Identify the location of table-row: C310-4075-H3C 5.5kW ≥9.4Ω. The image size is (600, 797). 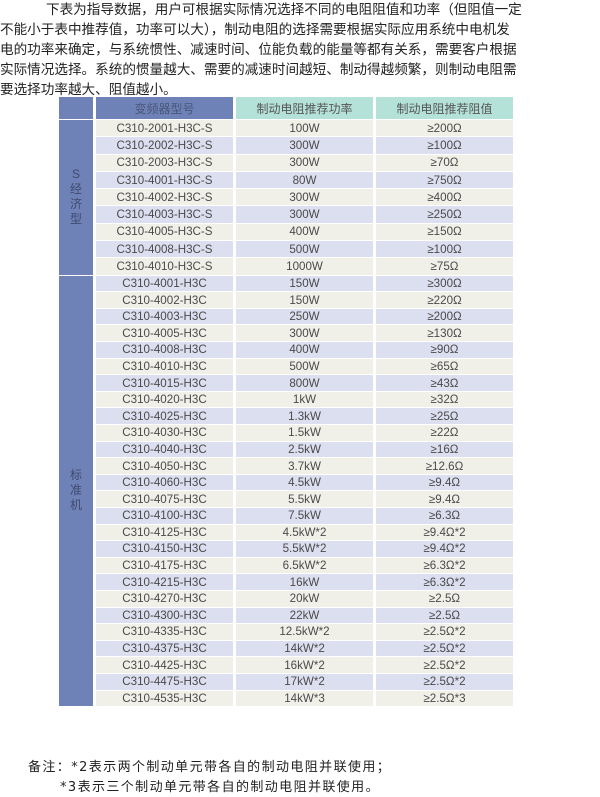
(286, 499).